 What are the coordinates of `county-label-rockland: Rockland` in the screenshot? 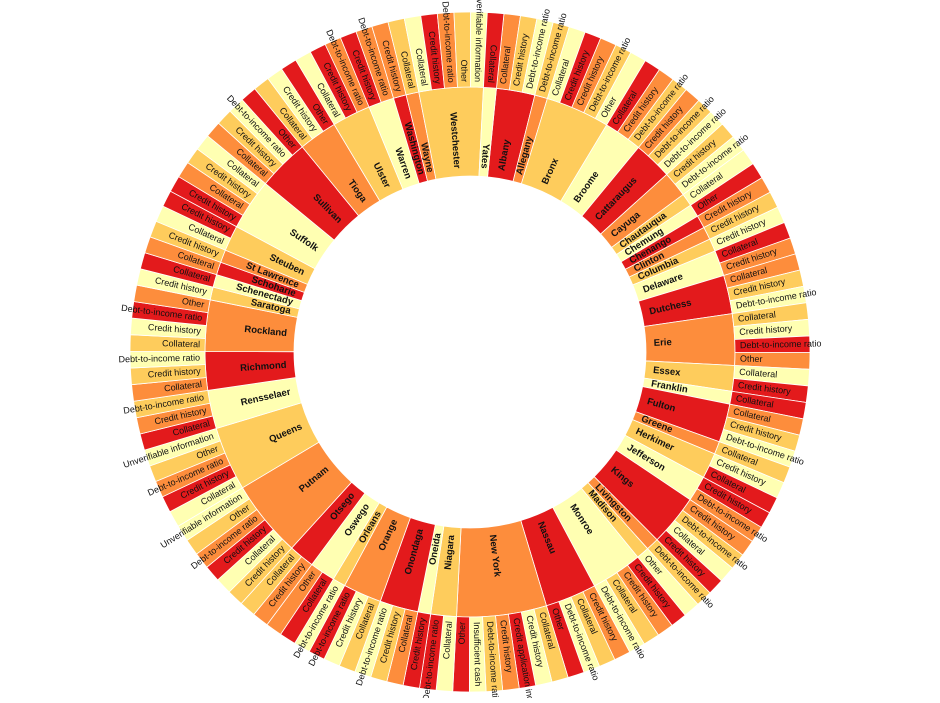 It's located at (266, 331).